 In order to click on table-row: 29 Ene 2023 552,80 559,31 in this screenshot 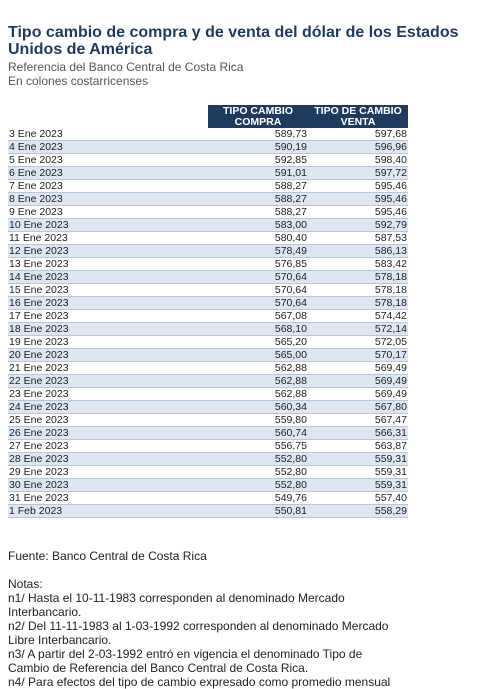, I will do `click(208, 472)`.